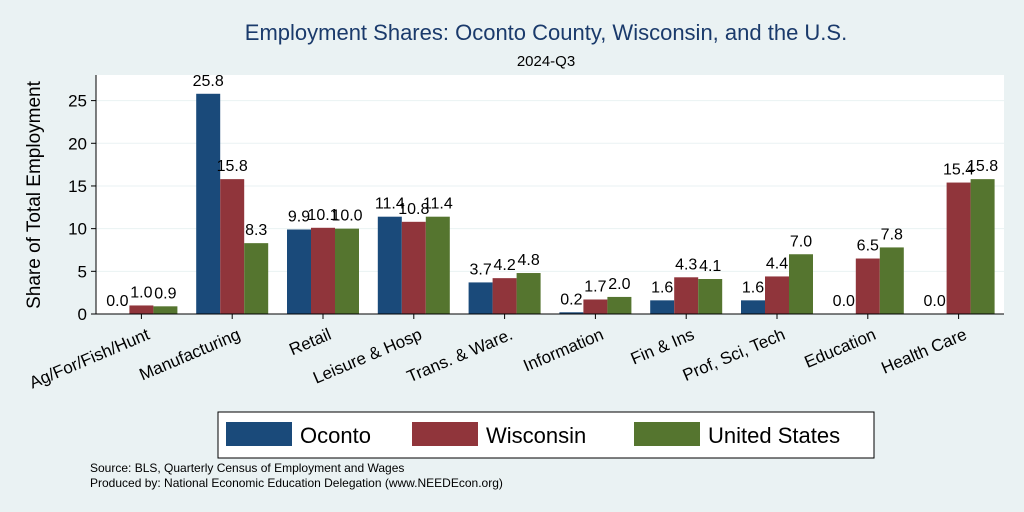  Describe the element at coordinates (801, 241) in the screenshot. I see `data-label: 7.0` at that location.